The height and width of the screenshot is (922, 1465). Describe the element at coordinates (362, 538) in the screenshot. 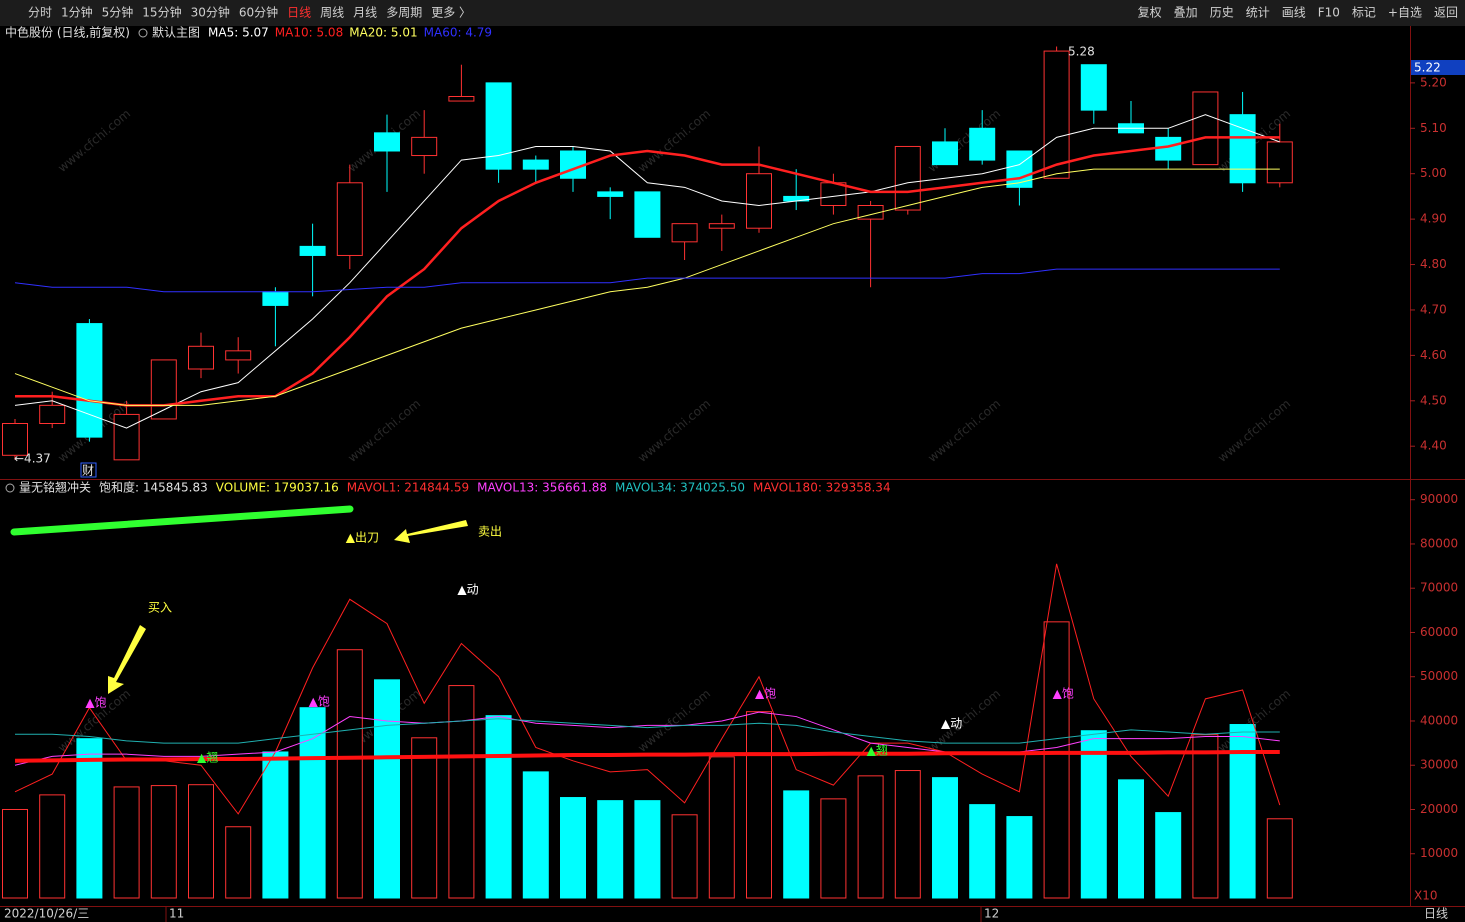

I see `signal-marker: ▲出刀` at that location.